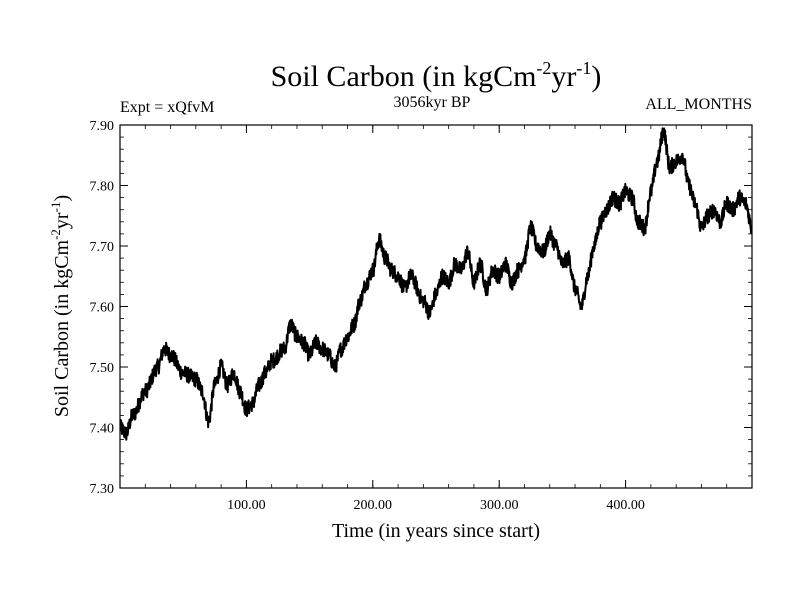  I want to click on y-tick-label: 7.80, so click(102, 187).